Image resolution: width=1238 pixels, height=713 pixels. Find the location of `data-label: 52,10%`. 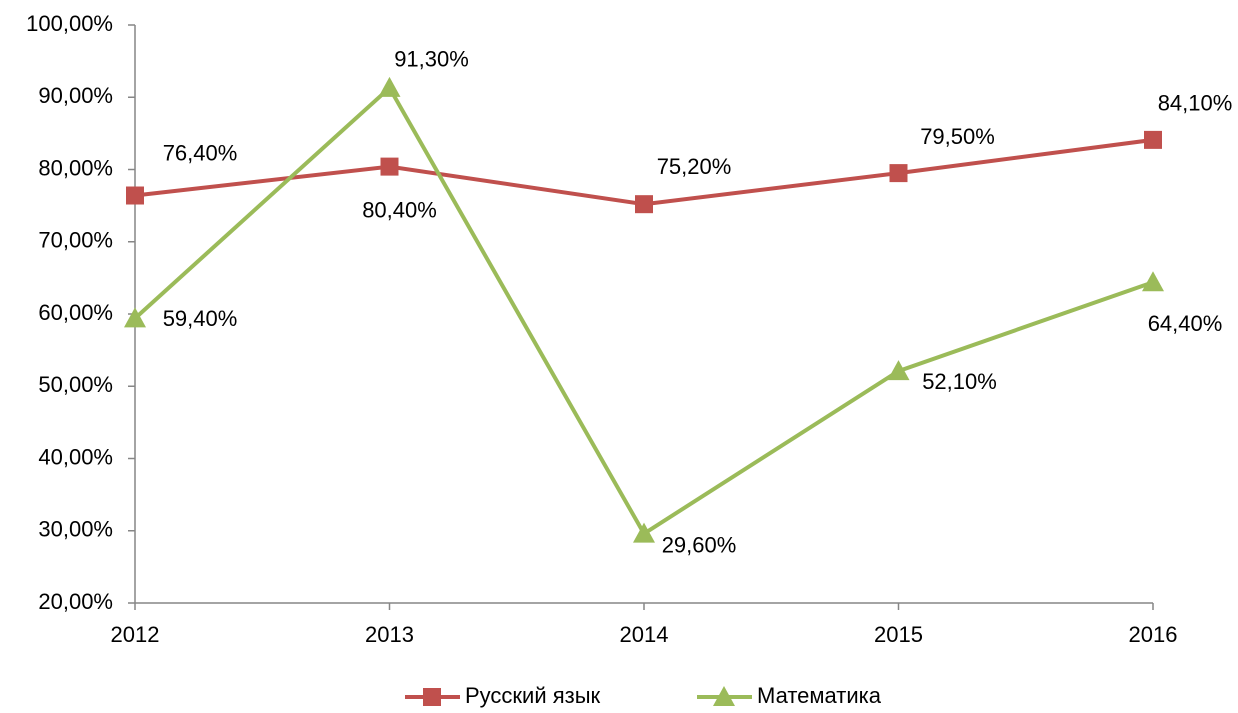

data-label: 52,10% is located at coordinates (959, 381).